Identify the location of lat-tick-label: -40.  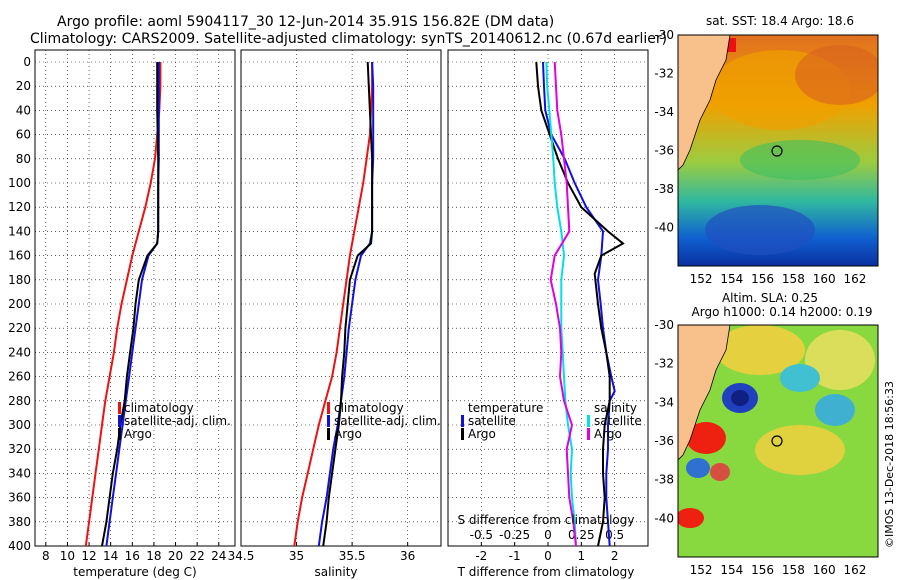
(664, 228).